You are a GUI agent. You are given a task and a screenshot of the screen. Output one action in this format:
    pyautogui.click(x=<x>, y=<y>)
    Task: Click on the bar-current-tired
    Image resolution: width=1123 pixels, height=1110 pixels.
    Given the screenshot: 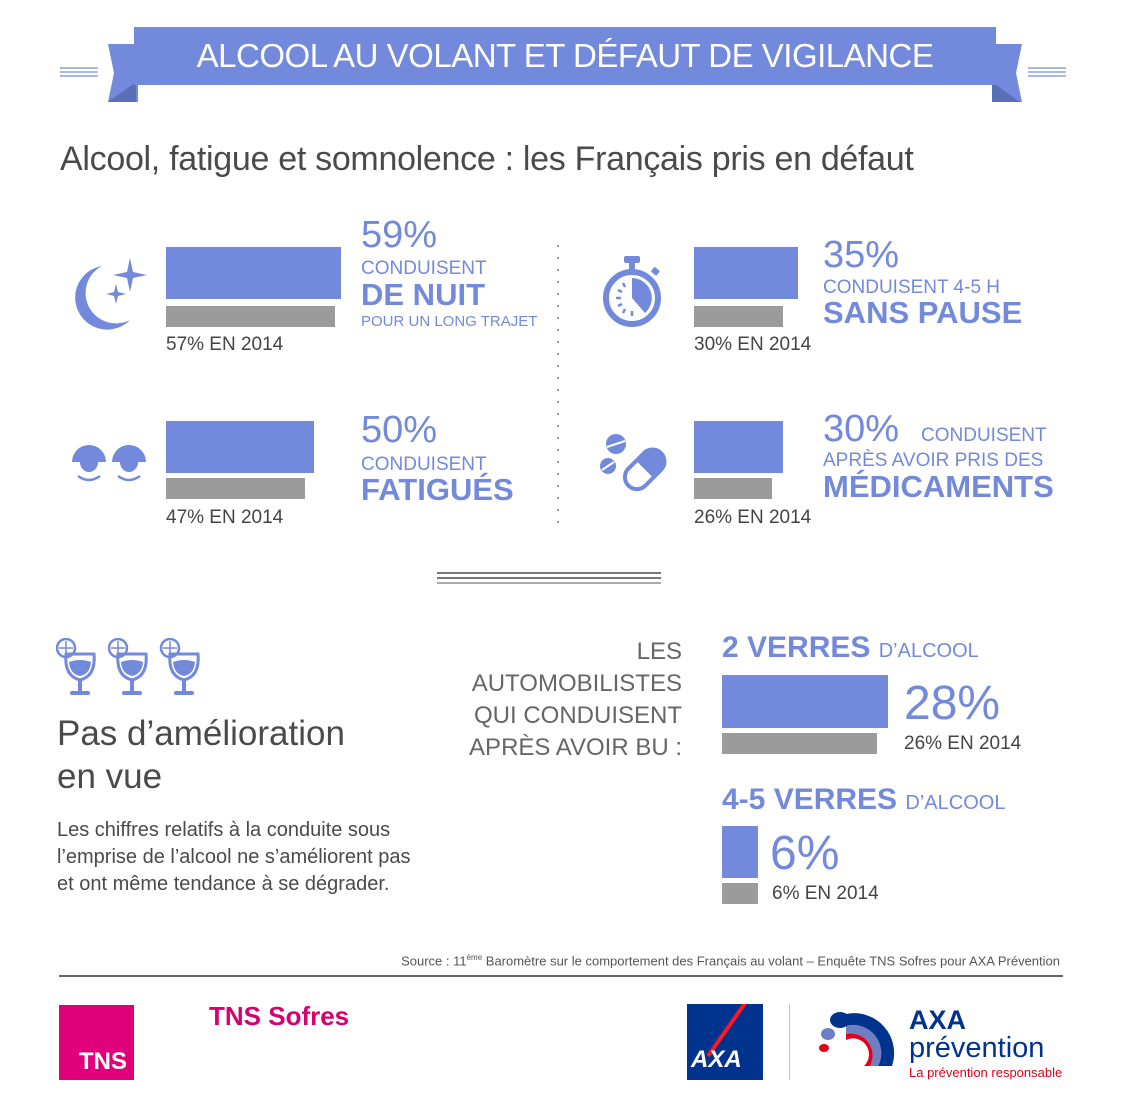 What is the action you would take?
    pyautogui.click(x=240, y=447)
    